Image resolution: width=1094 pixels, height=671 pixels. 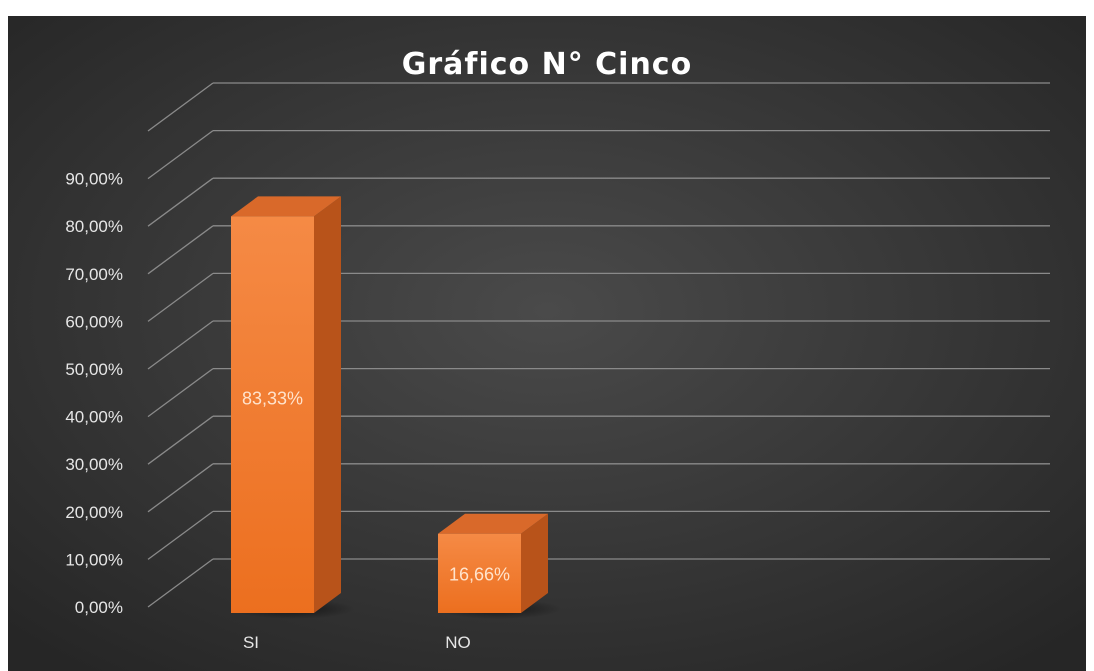 I want to click on data-label: 83,33%, so click(x=272, y=399).